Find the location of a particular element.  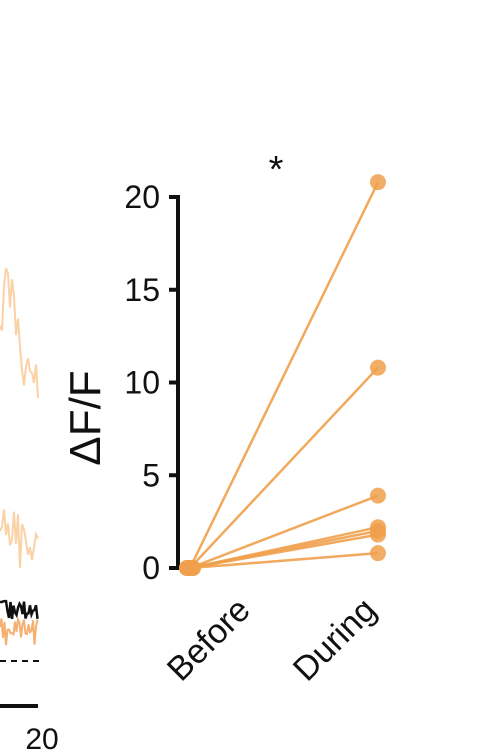

y-ticks: 0 5 10 15 20 is located at coordinates (151, 382).